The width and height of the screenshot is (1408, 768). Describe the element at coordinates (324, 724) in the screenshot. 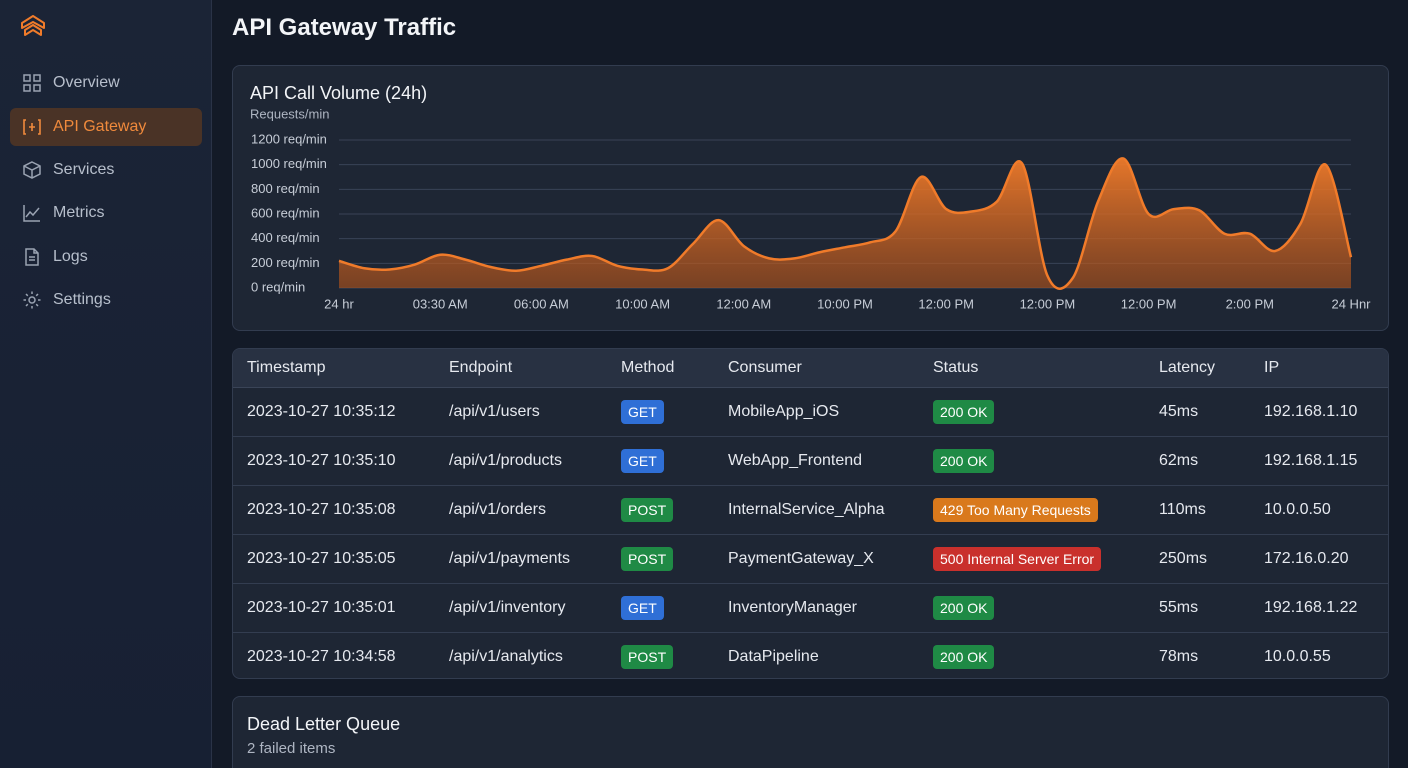

I see `dead-letter-title: Dead Letter Queue` at that location.